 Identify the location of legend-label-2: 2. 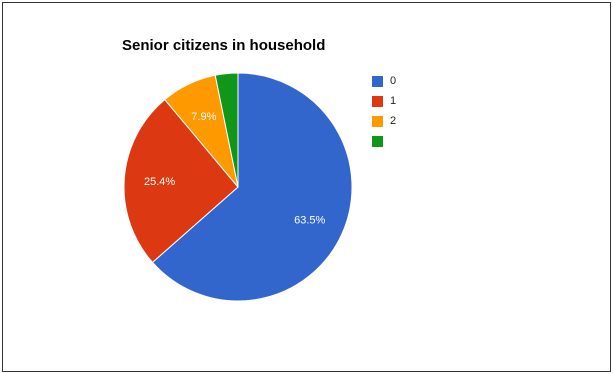
(393, 121).